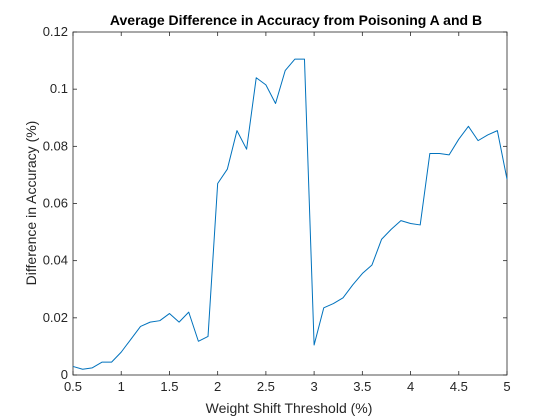 The width and height of the screenshot is (560, 420). I want to click on y-tick-label: 0.06, so click(55, 203).